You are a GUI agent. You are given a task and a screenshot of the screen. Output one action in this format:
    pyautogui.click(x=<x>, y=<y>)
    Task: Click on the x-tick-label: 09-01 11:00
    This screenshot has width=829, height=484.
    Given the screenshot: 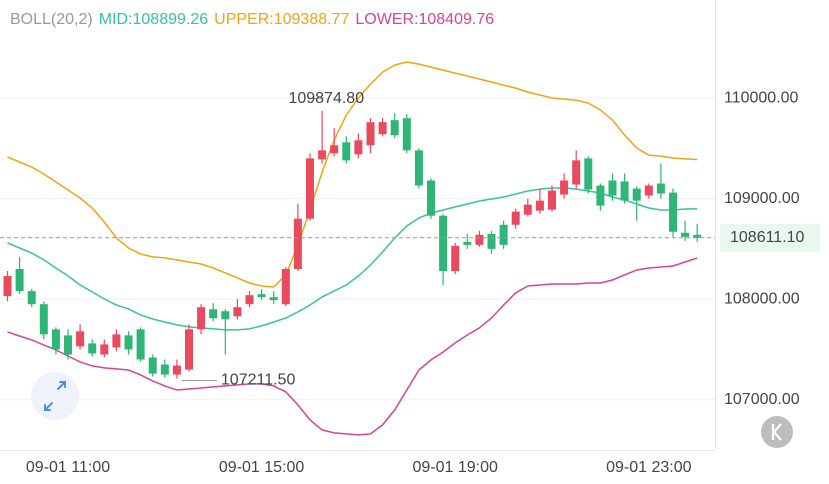 What is the action you would take?
    pyautogui.click(x=68, y=467)
    